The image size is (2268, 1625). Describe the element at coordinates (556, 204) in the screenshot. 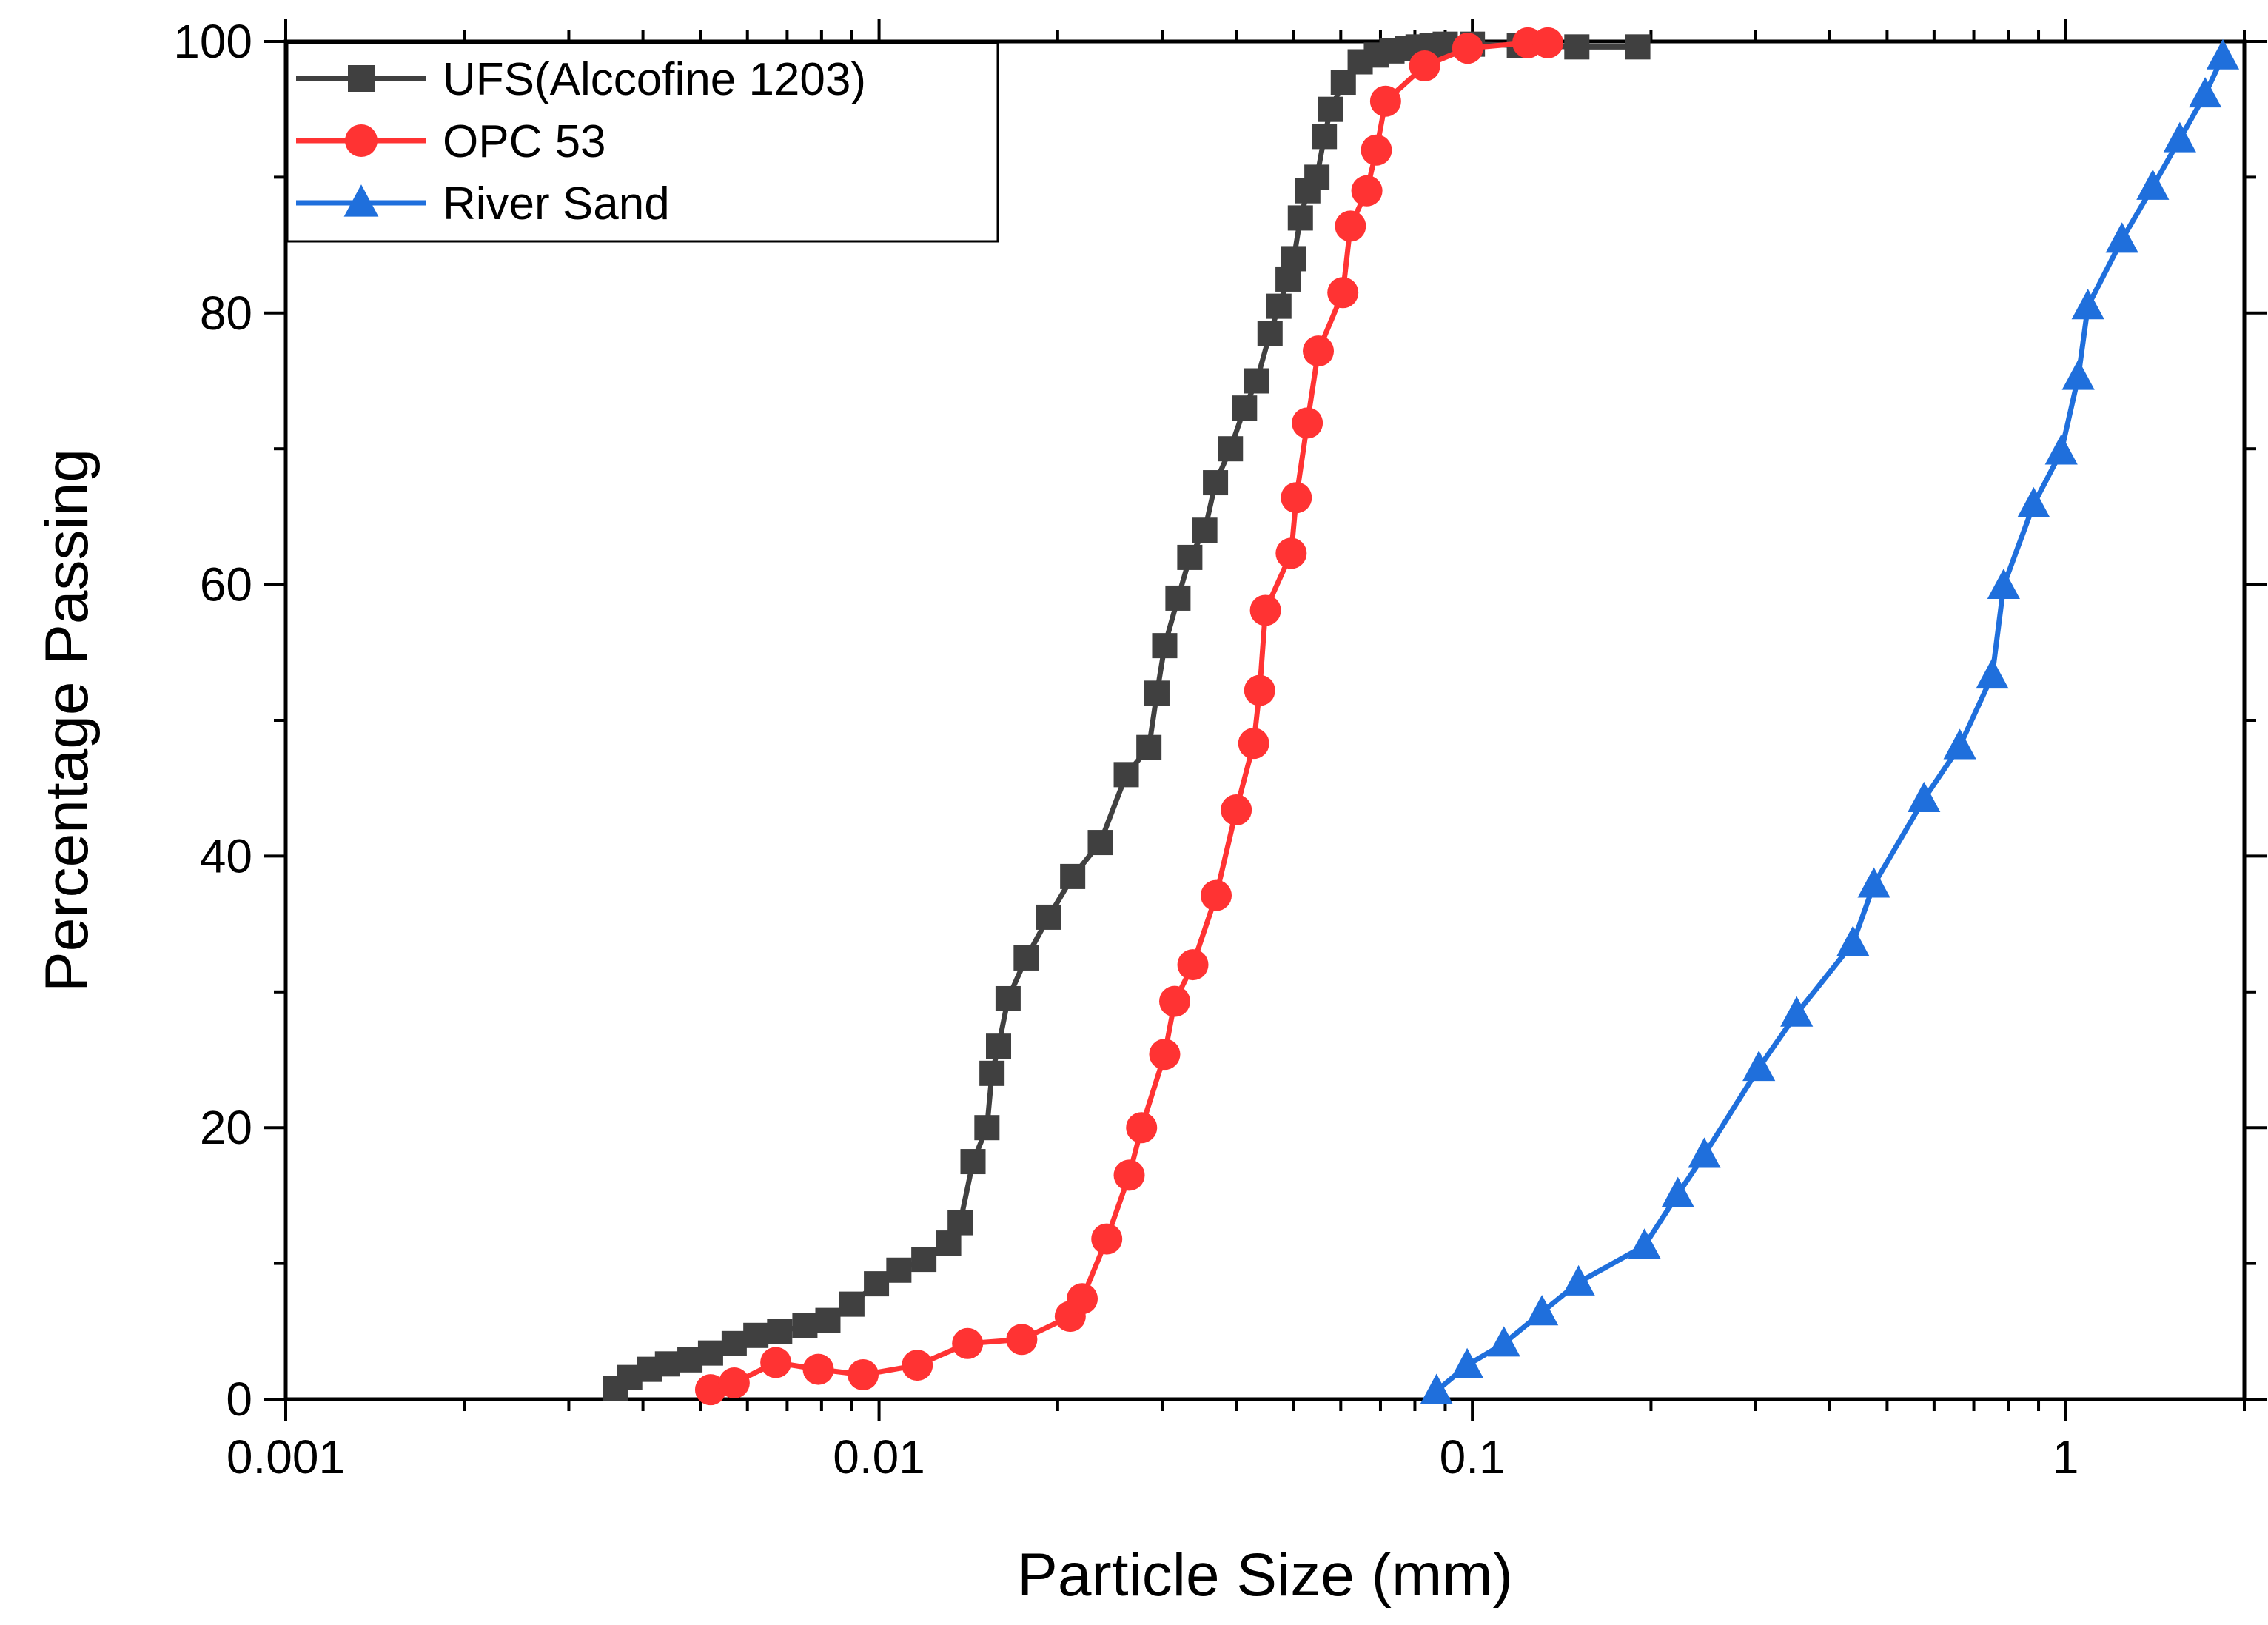

I see `legend-label: River Sand` at that location.